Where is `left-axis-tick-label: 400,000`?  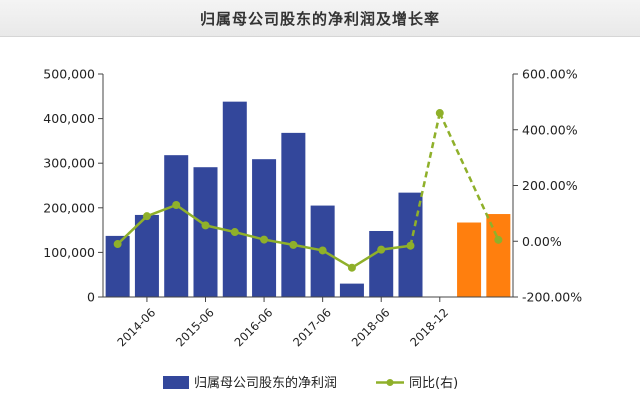 left-axis-tick-label: 400,000 is located at coordinates (69, 118).